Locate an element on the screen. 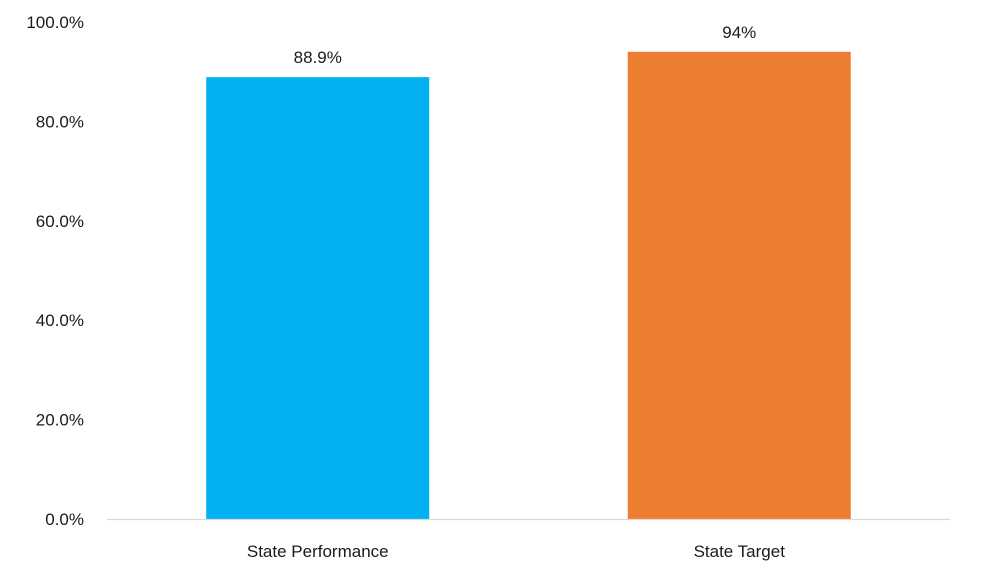 The image size is (987, 564). data-label: 88.9% is located at coordinates (318, 57).